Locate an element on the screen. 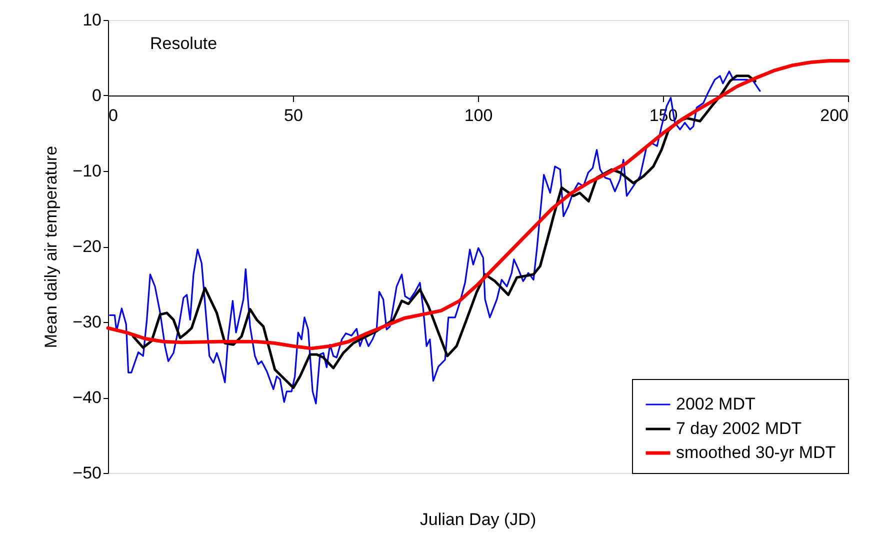 Image resolution: width=872 pixels, height=535 pixels. y-tick-label: 10 is located at coordinates (92, 20).